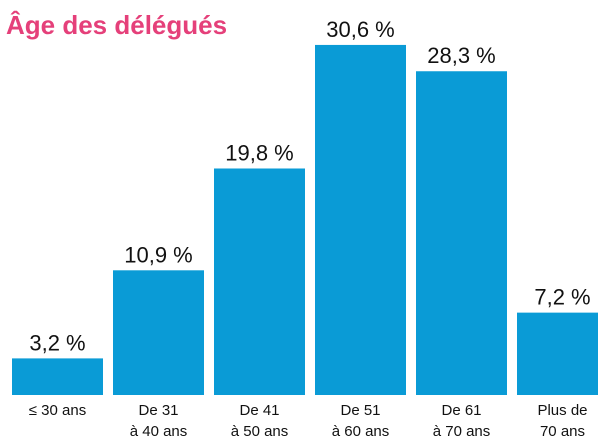 The height and width of the screenshot is (442, 598). I want to click on value-label: 7,2 %, so click(562, 297).